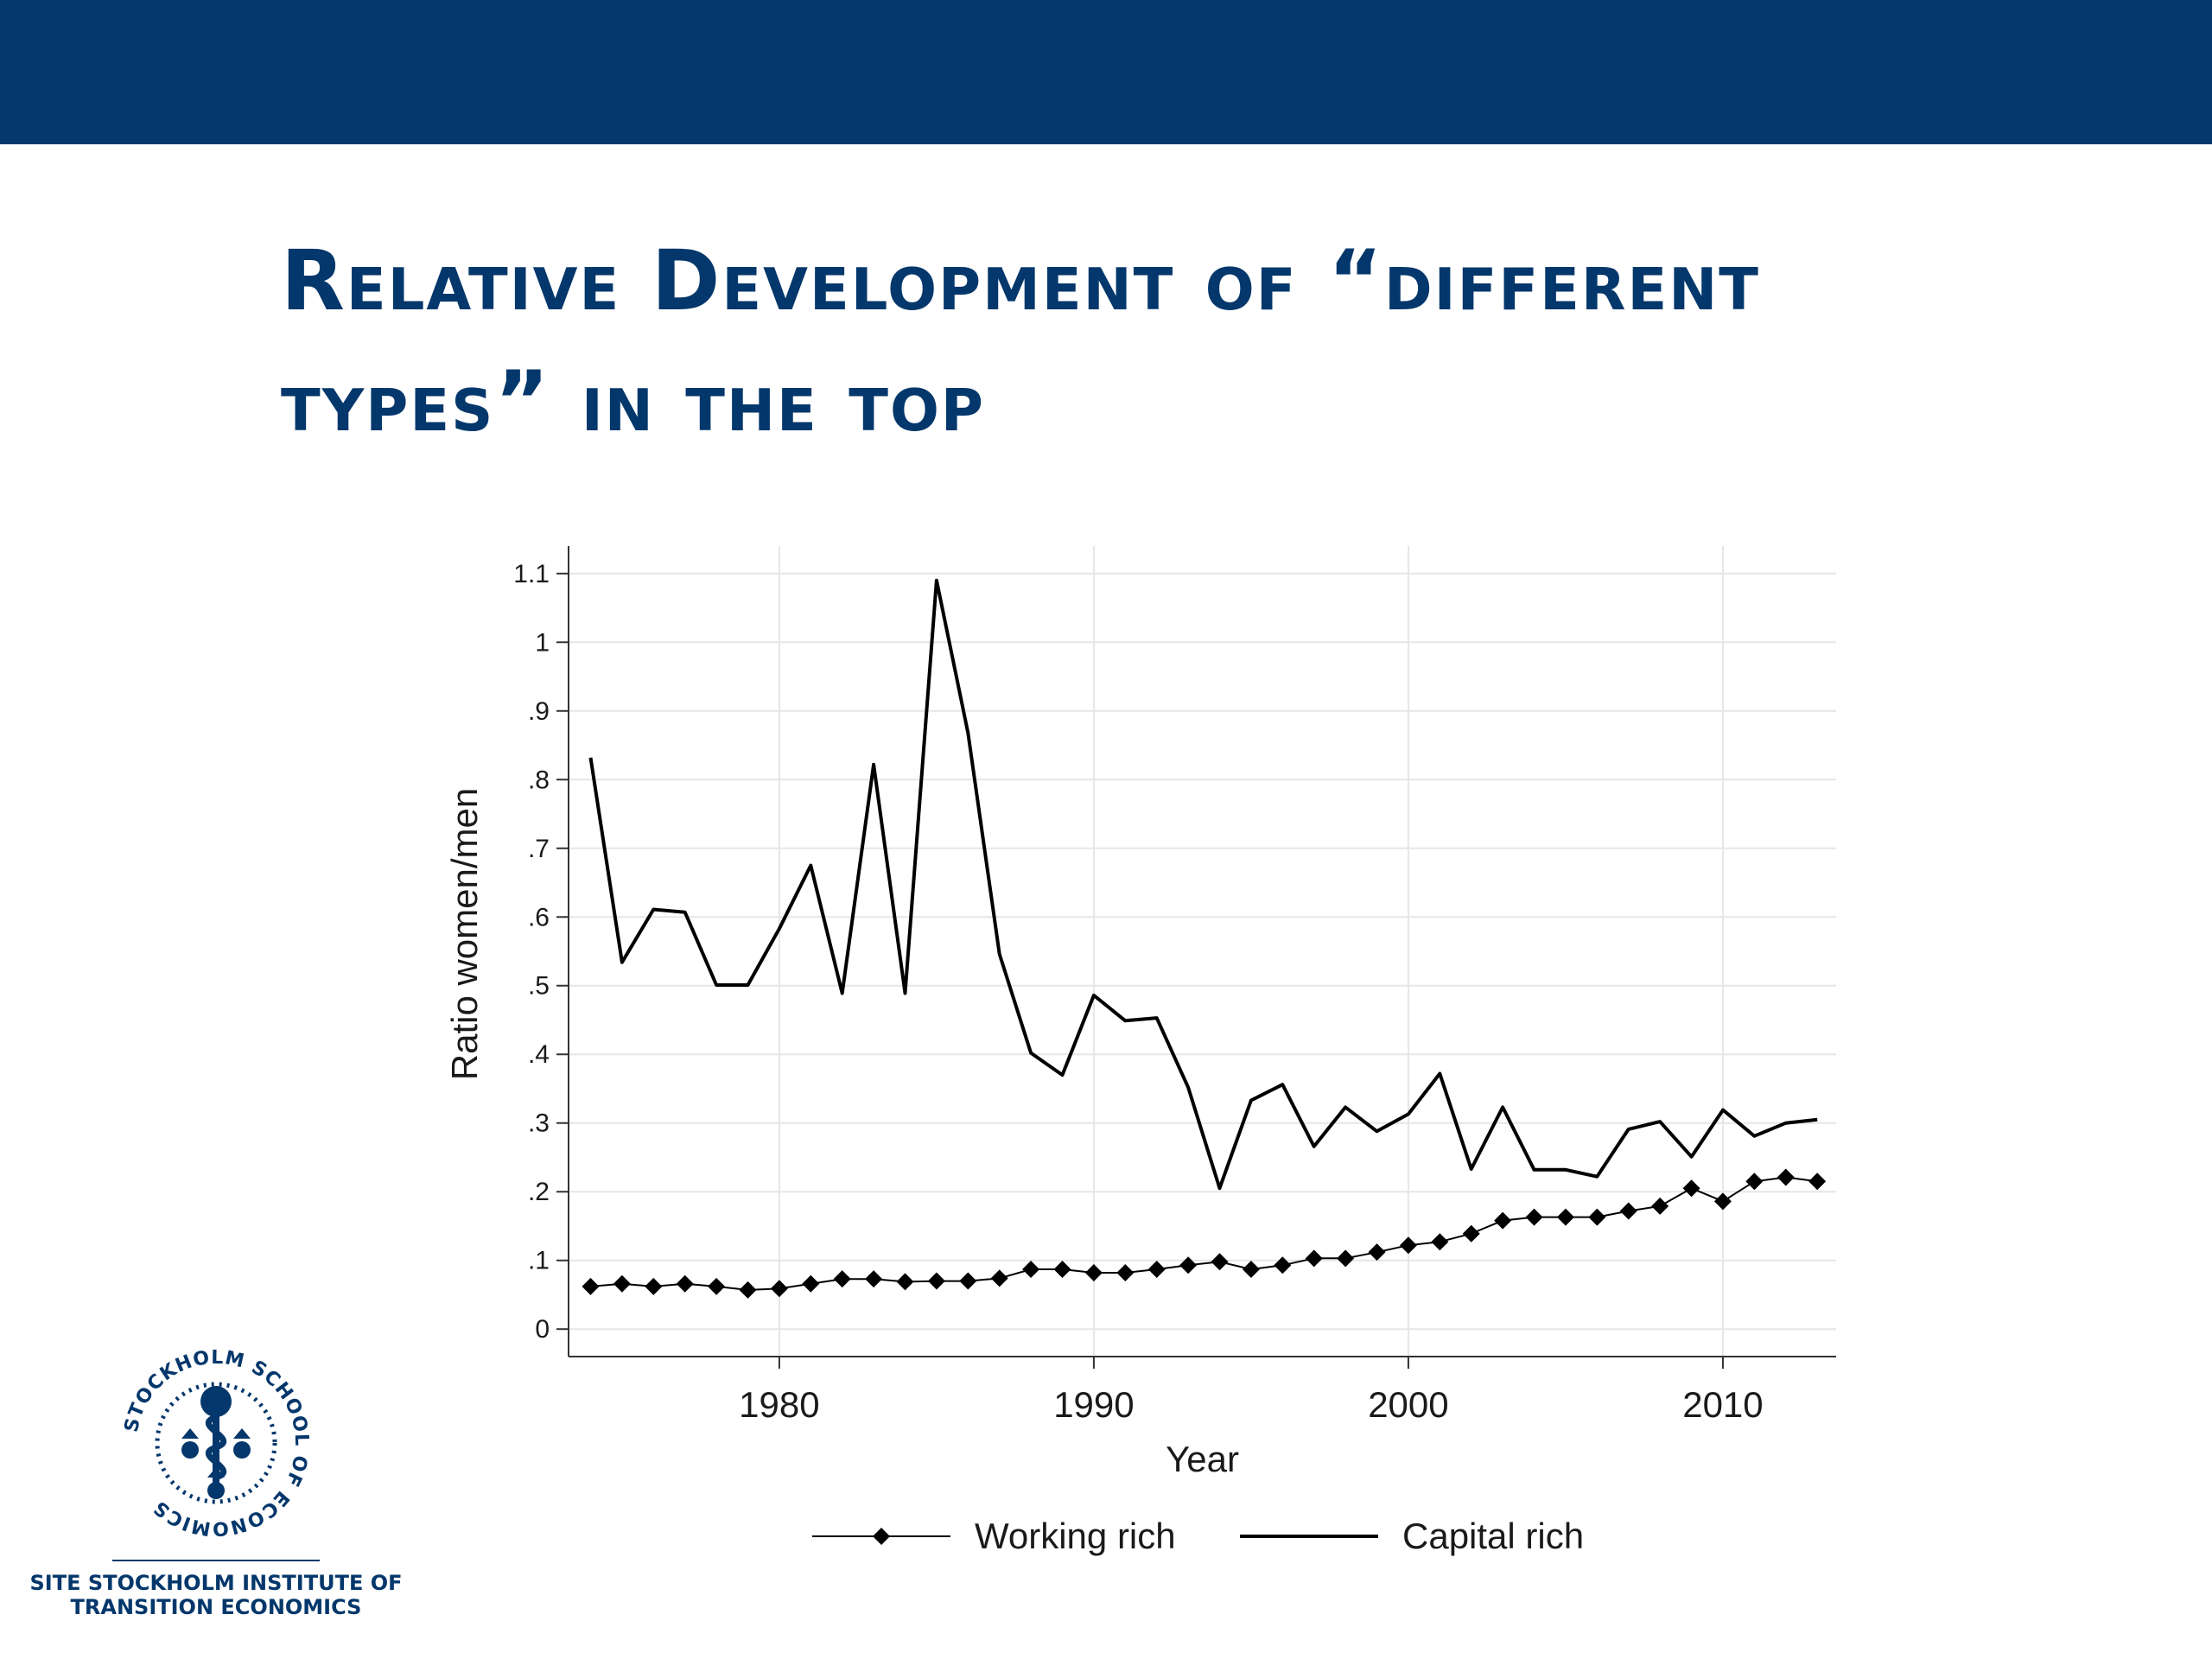 Image resolution: width=2212 pixels, height=1659 pixels. I want to click on y-tick-label: .8, so click(539, 780).